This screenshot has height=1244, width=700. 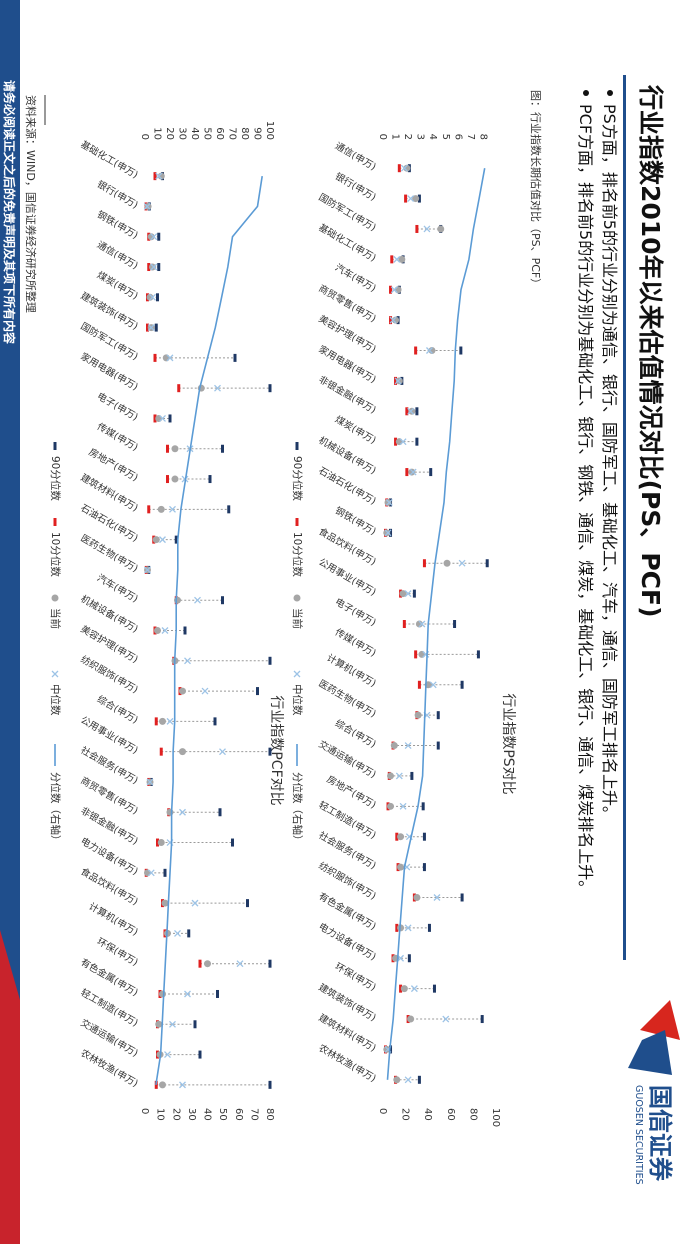 What do you see at coordinates (222, 1114) in the screenshot?
I see `y2-tick-label: 50` at bounding box center [222, 1114].